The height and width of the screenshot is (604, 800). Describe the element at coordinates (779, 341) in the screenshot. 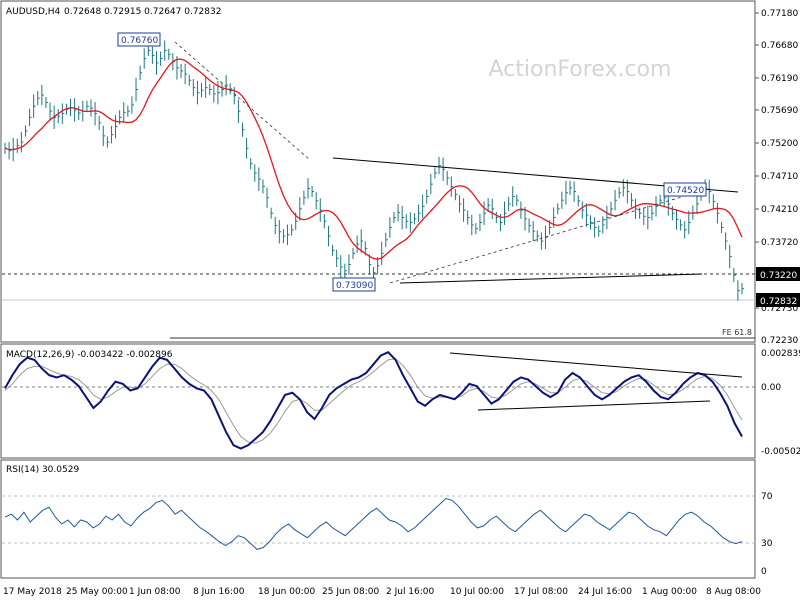

I see `price-tick-label: 0.72230` at that location.